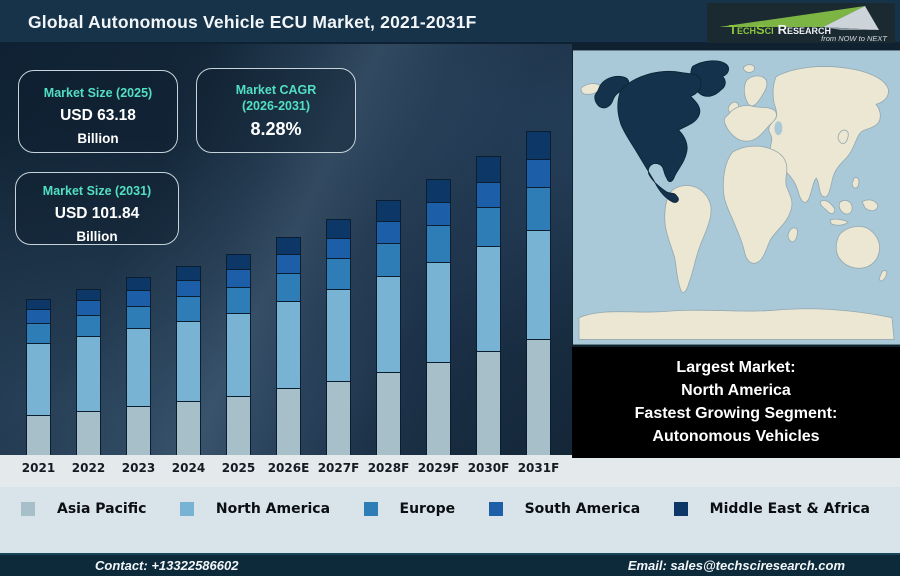 The width and height of the screenshot is (900, 576). Describe the element at coordinates (438, 191) in the screenshot. I see `bar-segment-middle-east-africa-2029F` at that location.